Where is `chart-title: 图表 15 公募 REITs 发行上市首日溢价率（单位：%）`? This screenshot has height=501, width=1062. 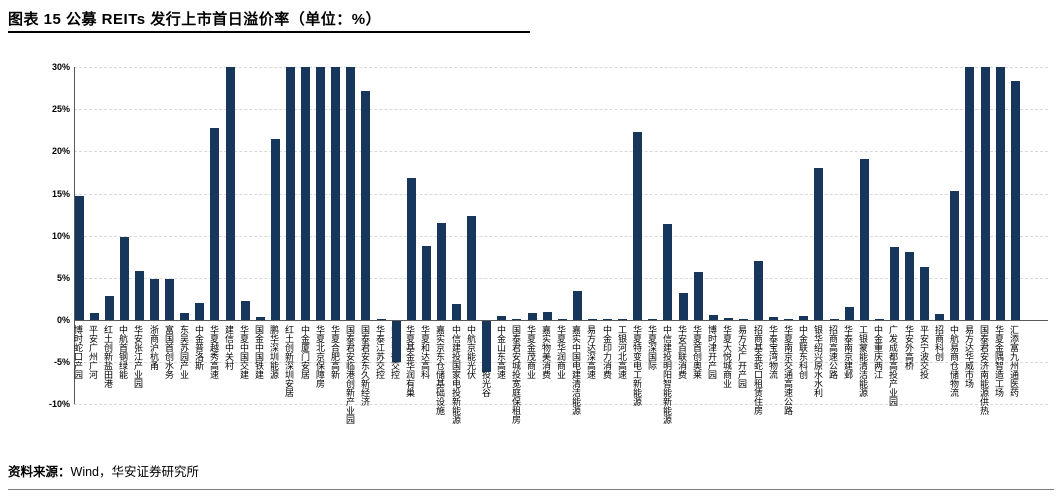 chart-title: 图表 15 公募 REITs 发行上市首日溢价率（单位：%） is located at coordinates (195, 19).